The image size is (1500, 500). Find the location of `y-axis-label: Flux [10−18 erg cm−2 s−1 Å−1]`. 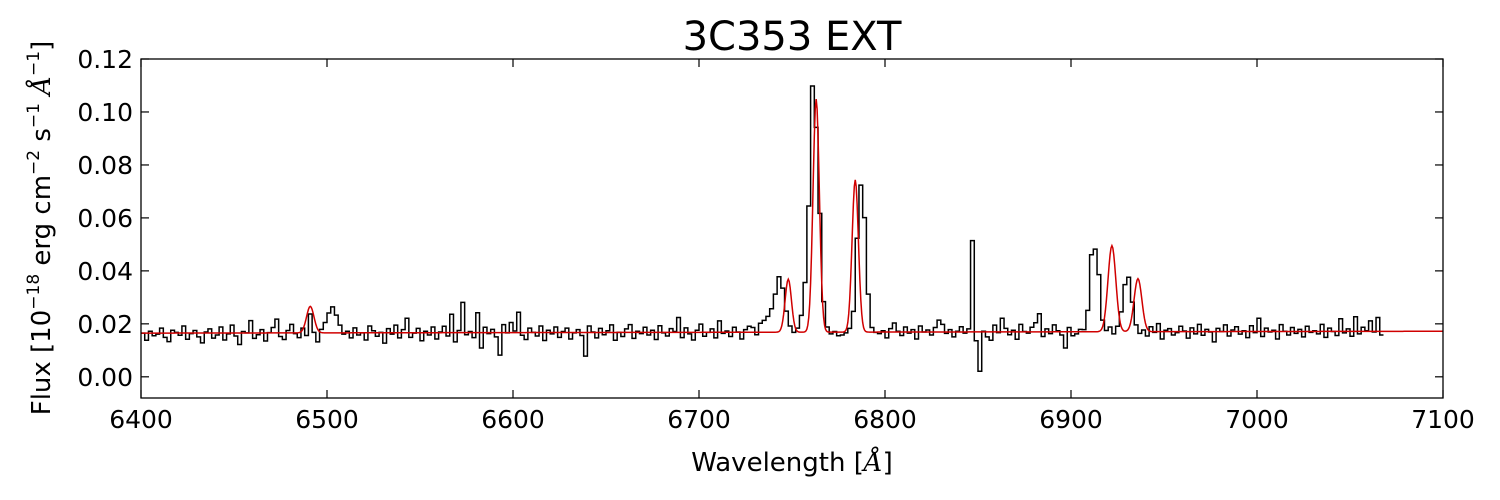

y-axis-label: Flux [10−18 erg cm−2 s−1 Å−1] is located at coordinates (40, 228).